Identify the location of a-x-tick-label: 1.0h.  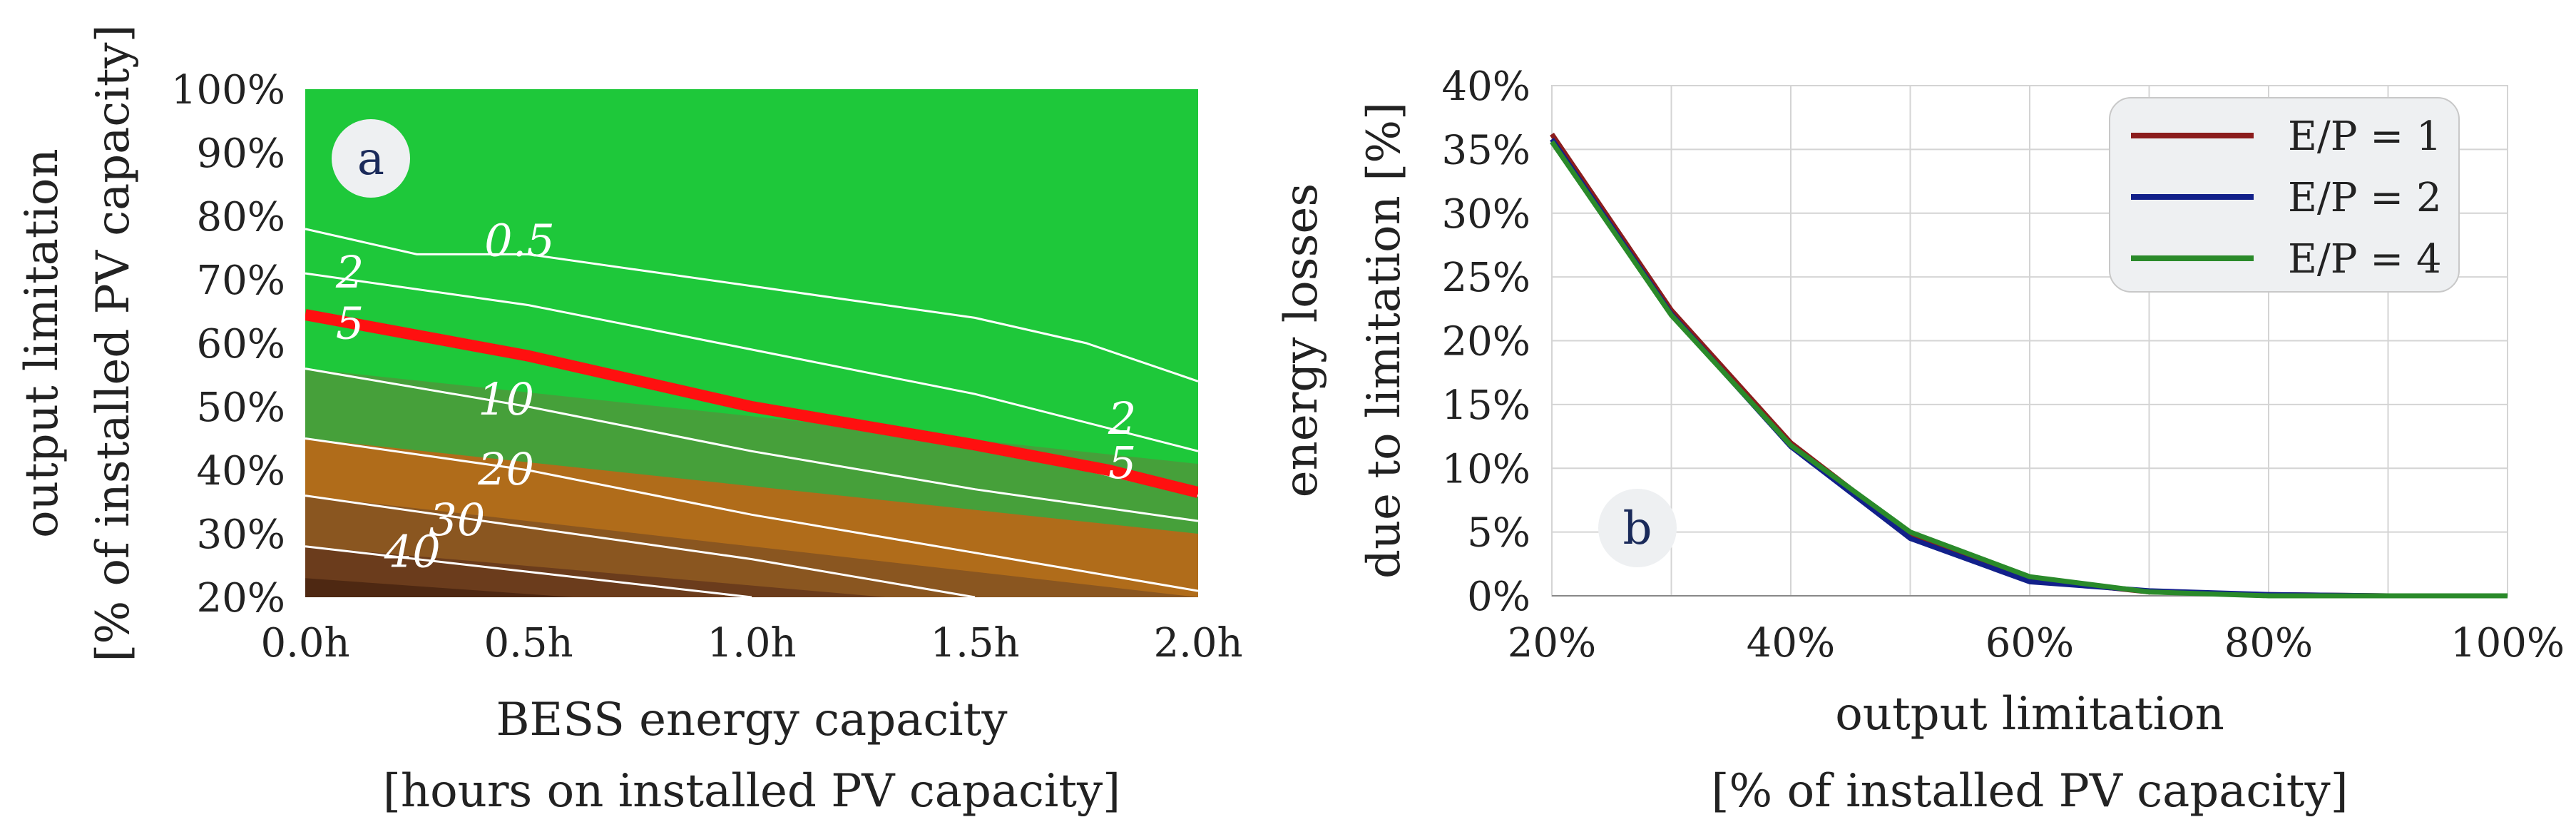
(752, 643).